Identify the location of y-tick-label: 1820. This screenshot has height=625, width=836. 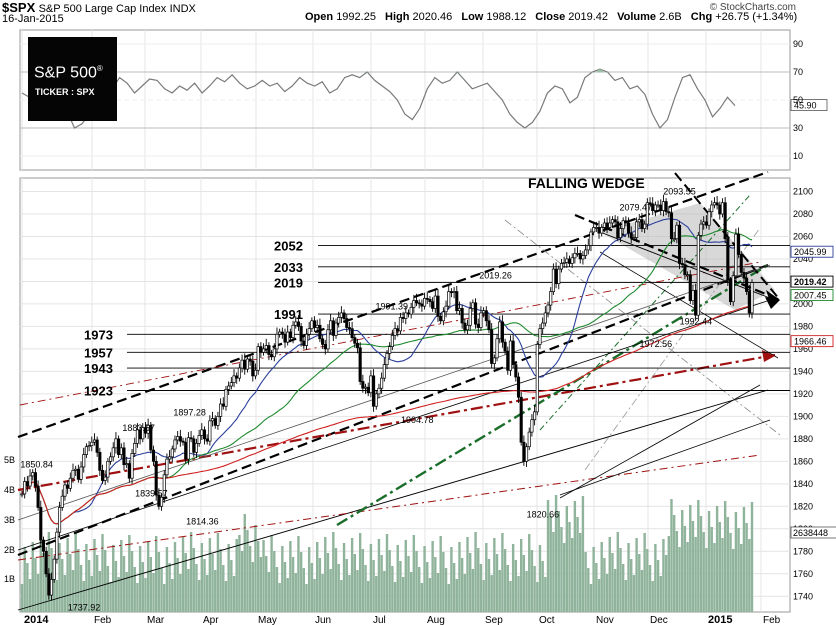
(803, 506).